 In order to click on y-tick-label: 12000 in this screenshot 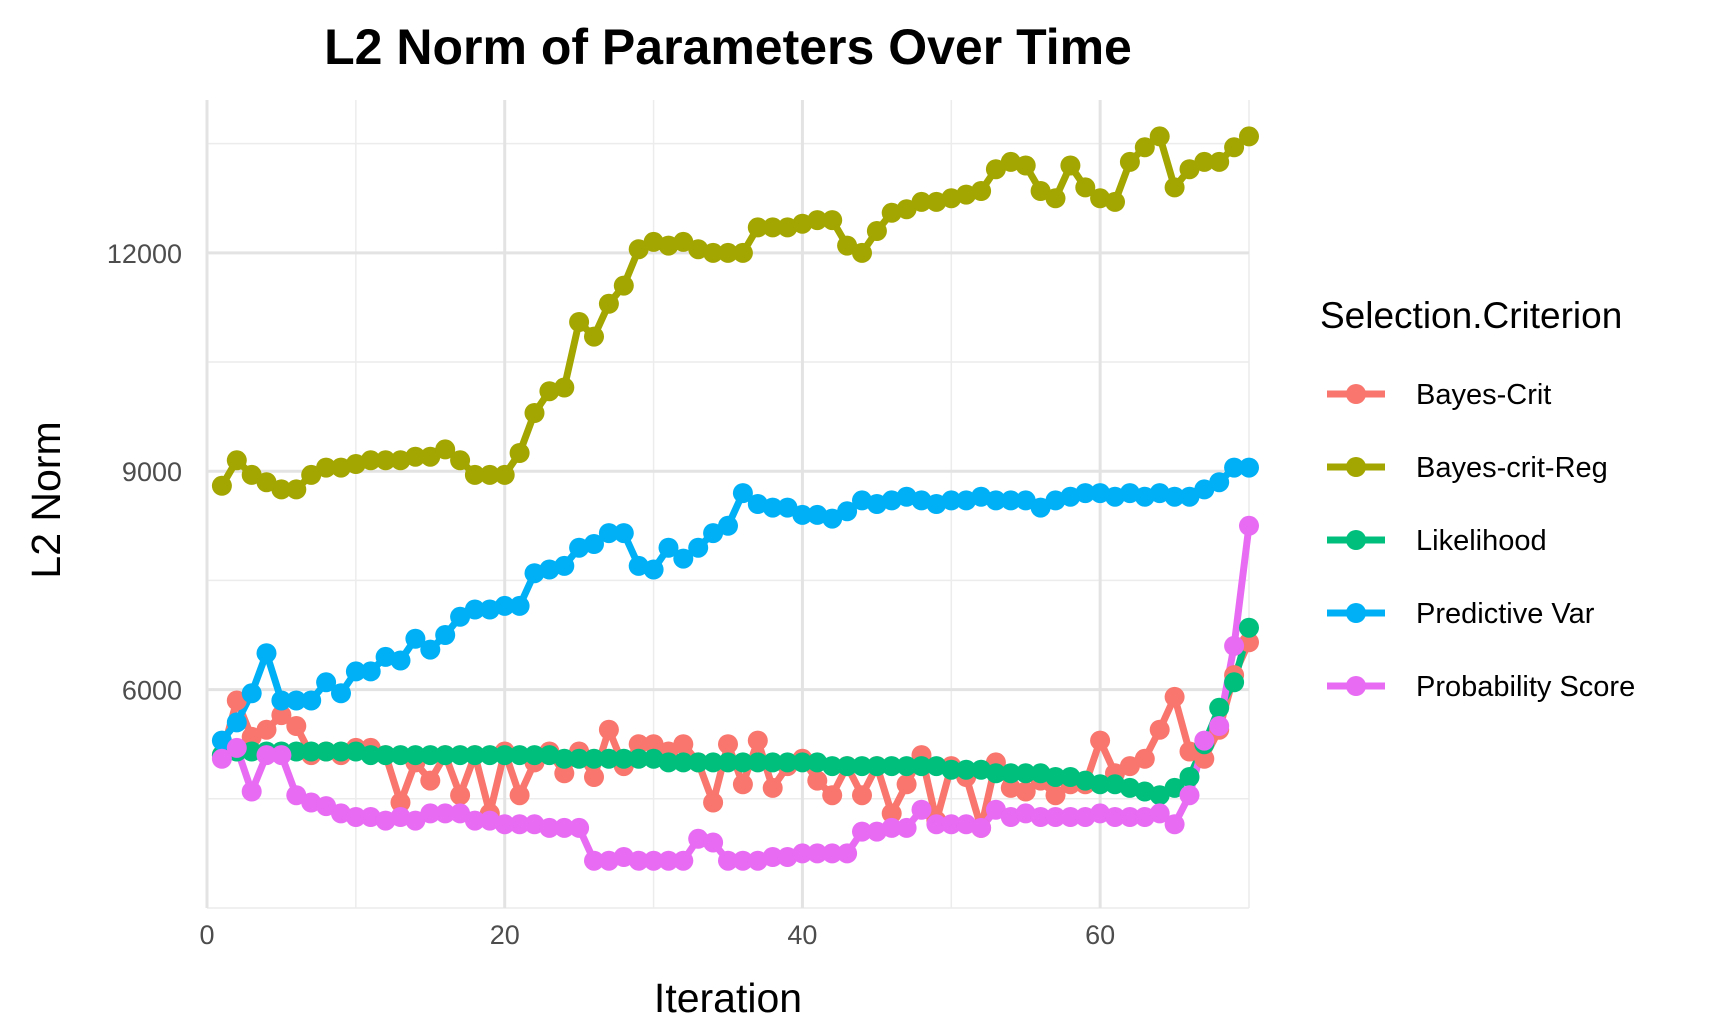, I will do `click(144, 254)`.